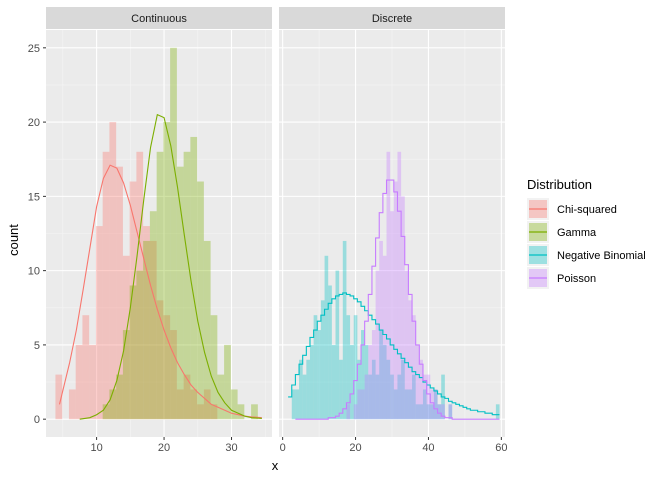  I want to click on legend-item-gamma: Gamma, so click(562, 232).